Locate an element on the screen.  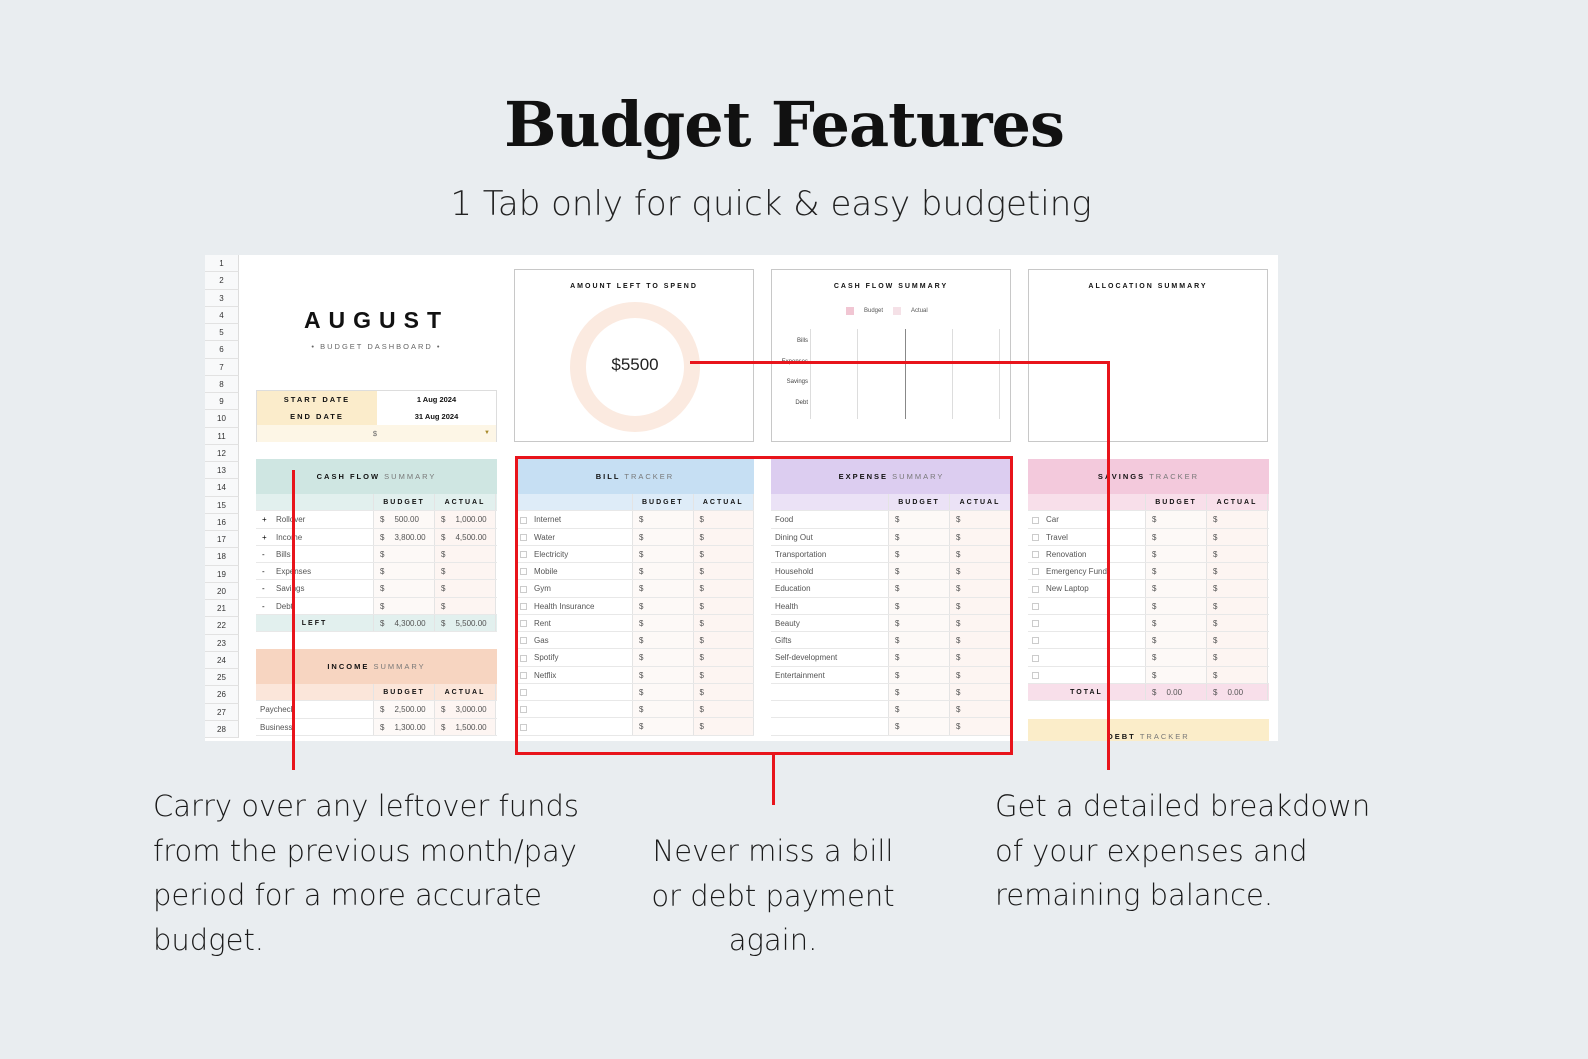
row-label: Rent is located at coordinates (542, 623).